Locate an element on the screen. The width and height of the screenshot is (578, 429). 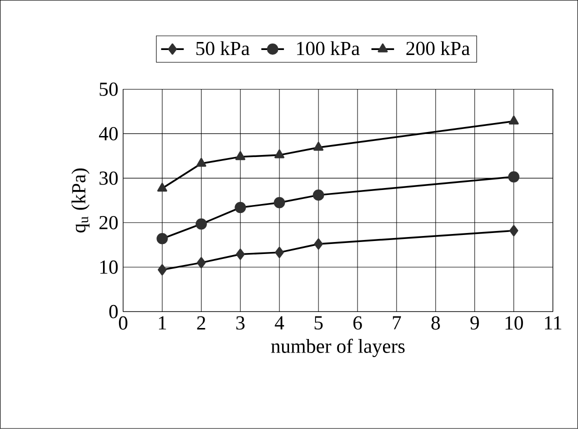
x-tick-label: 8 is located at coordinates (435, 323).